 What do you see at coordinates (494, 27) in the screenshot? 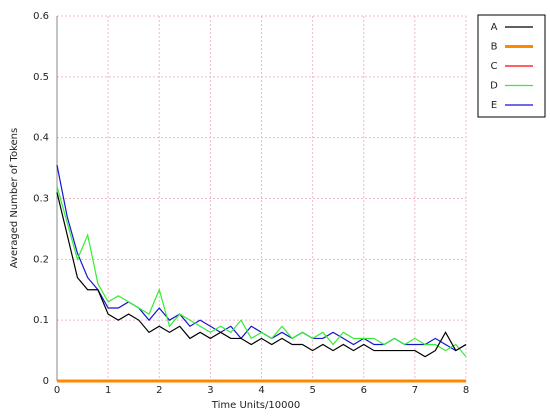
I see `legend-label: A` at bounding box center [494, 27].